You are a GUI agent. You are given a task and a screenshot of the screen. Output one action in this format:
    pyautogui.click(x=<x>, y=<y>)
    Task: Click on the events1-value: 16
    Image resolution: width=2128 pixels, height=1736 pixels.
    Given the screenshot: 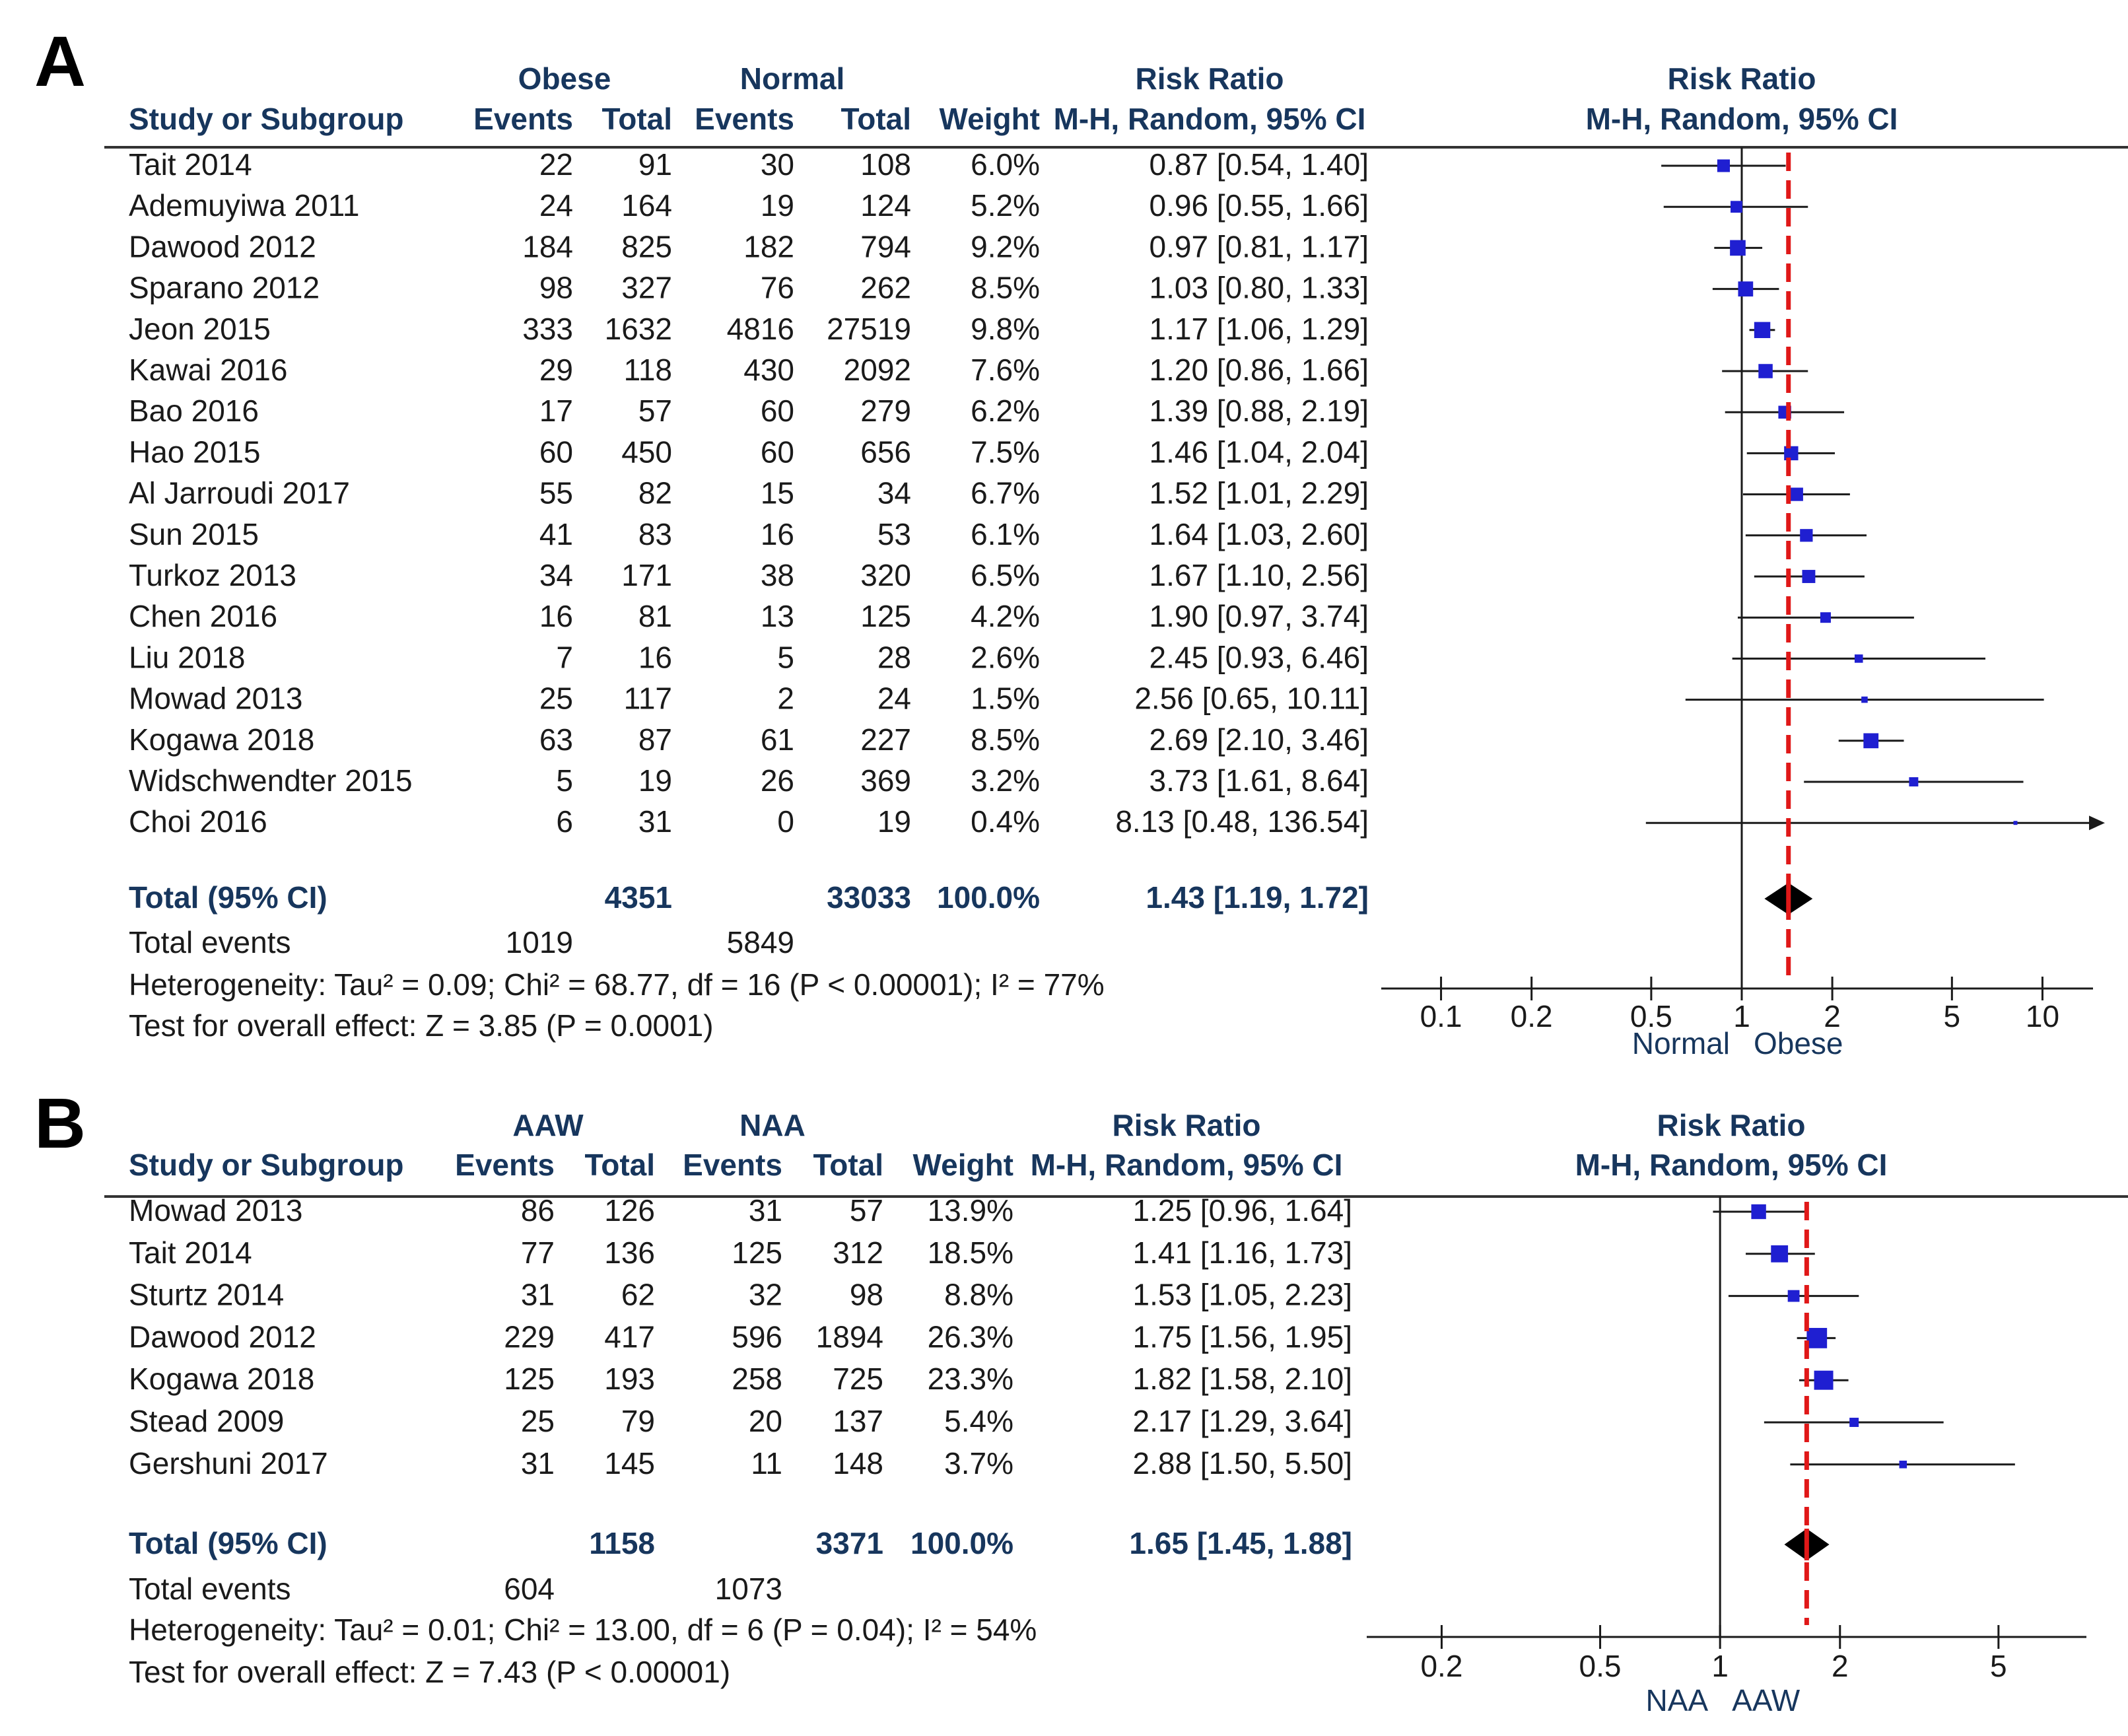 What is the action you would take?
    pyautogui.click(x=556, y=616)
    